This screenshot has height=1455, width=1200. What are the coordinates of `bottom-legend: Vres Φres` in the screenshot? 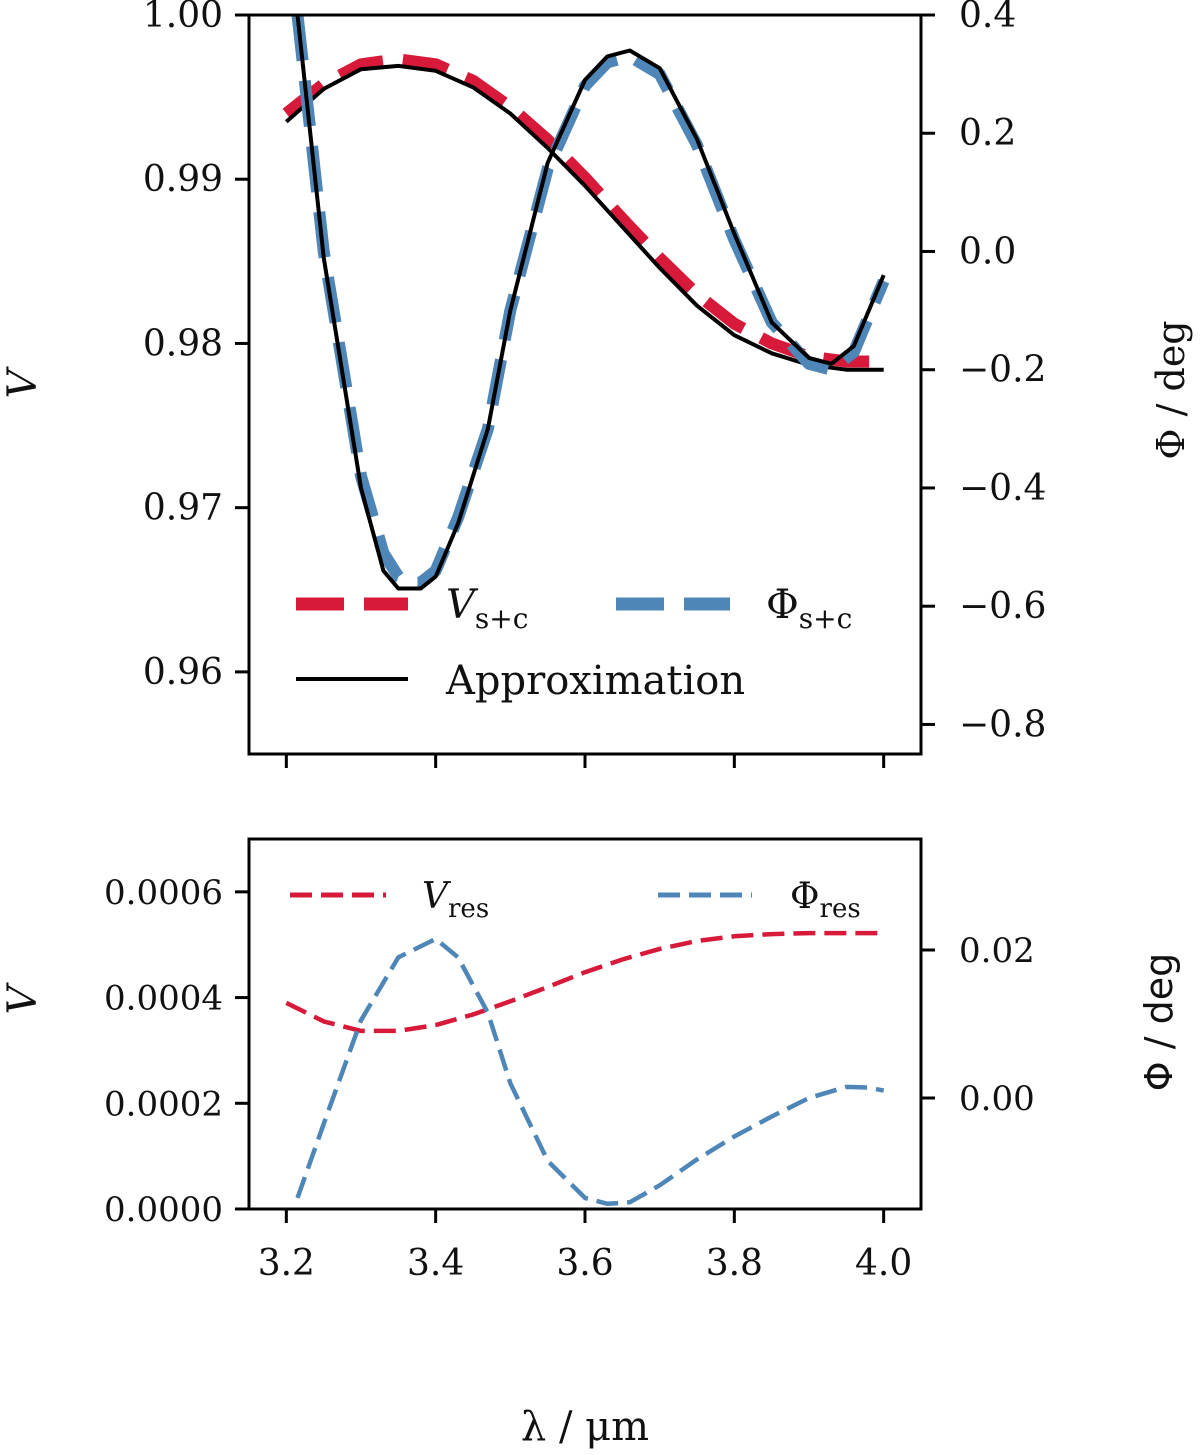 It's located at (575, 900).